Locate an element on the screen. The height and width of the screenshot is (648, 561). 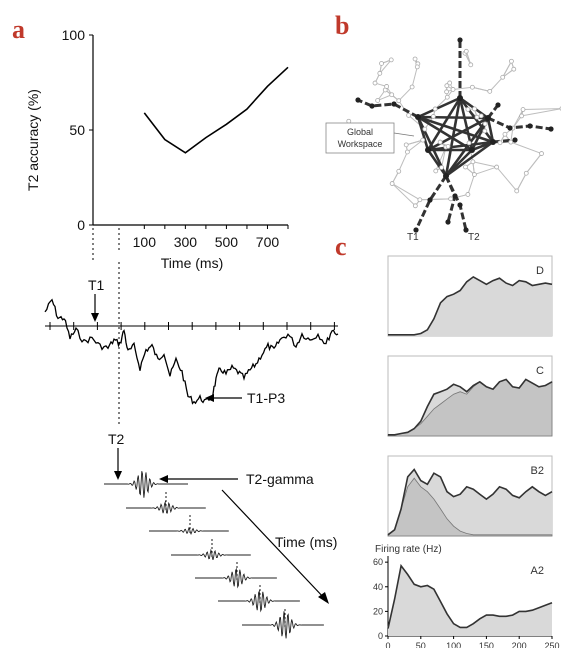
t1-p3-label: T1-P3 is located at coordinates (266, 398).